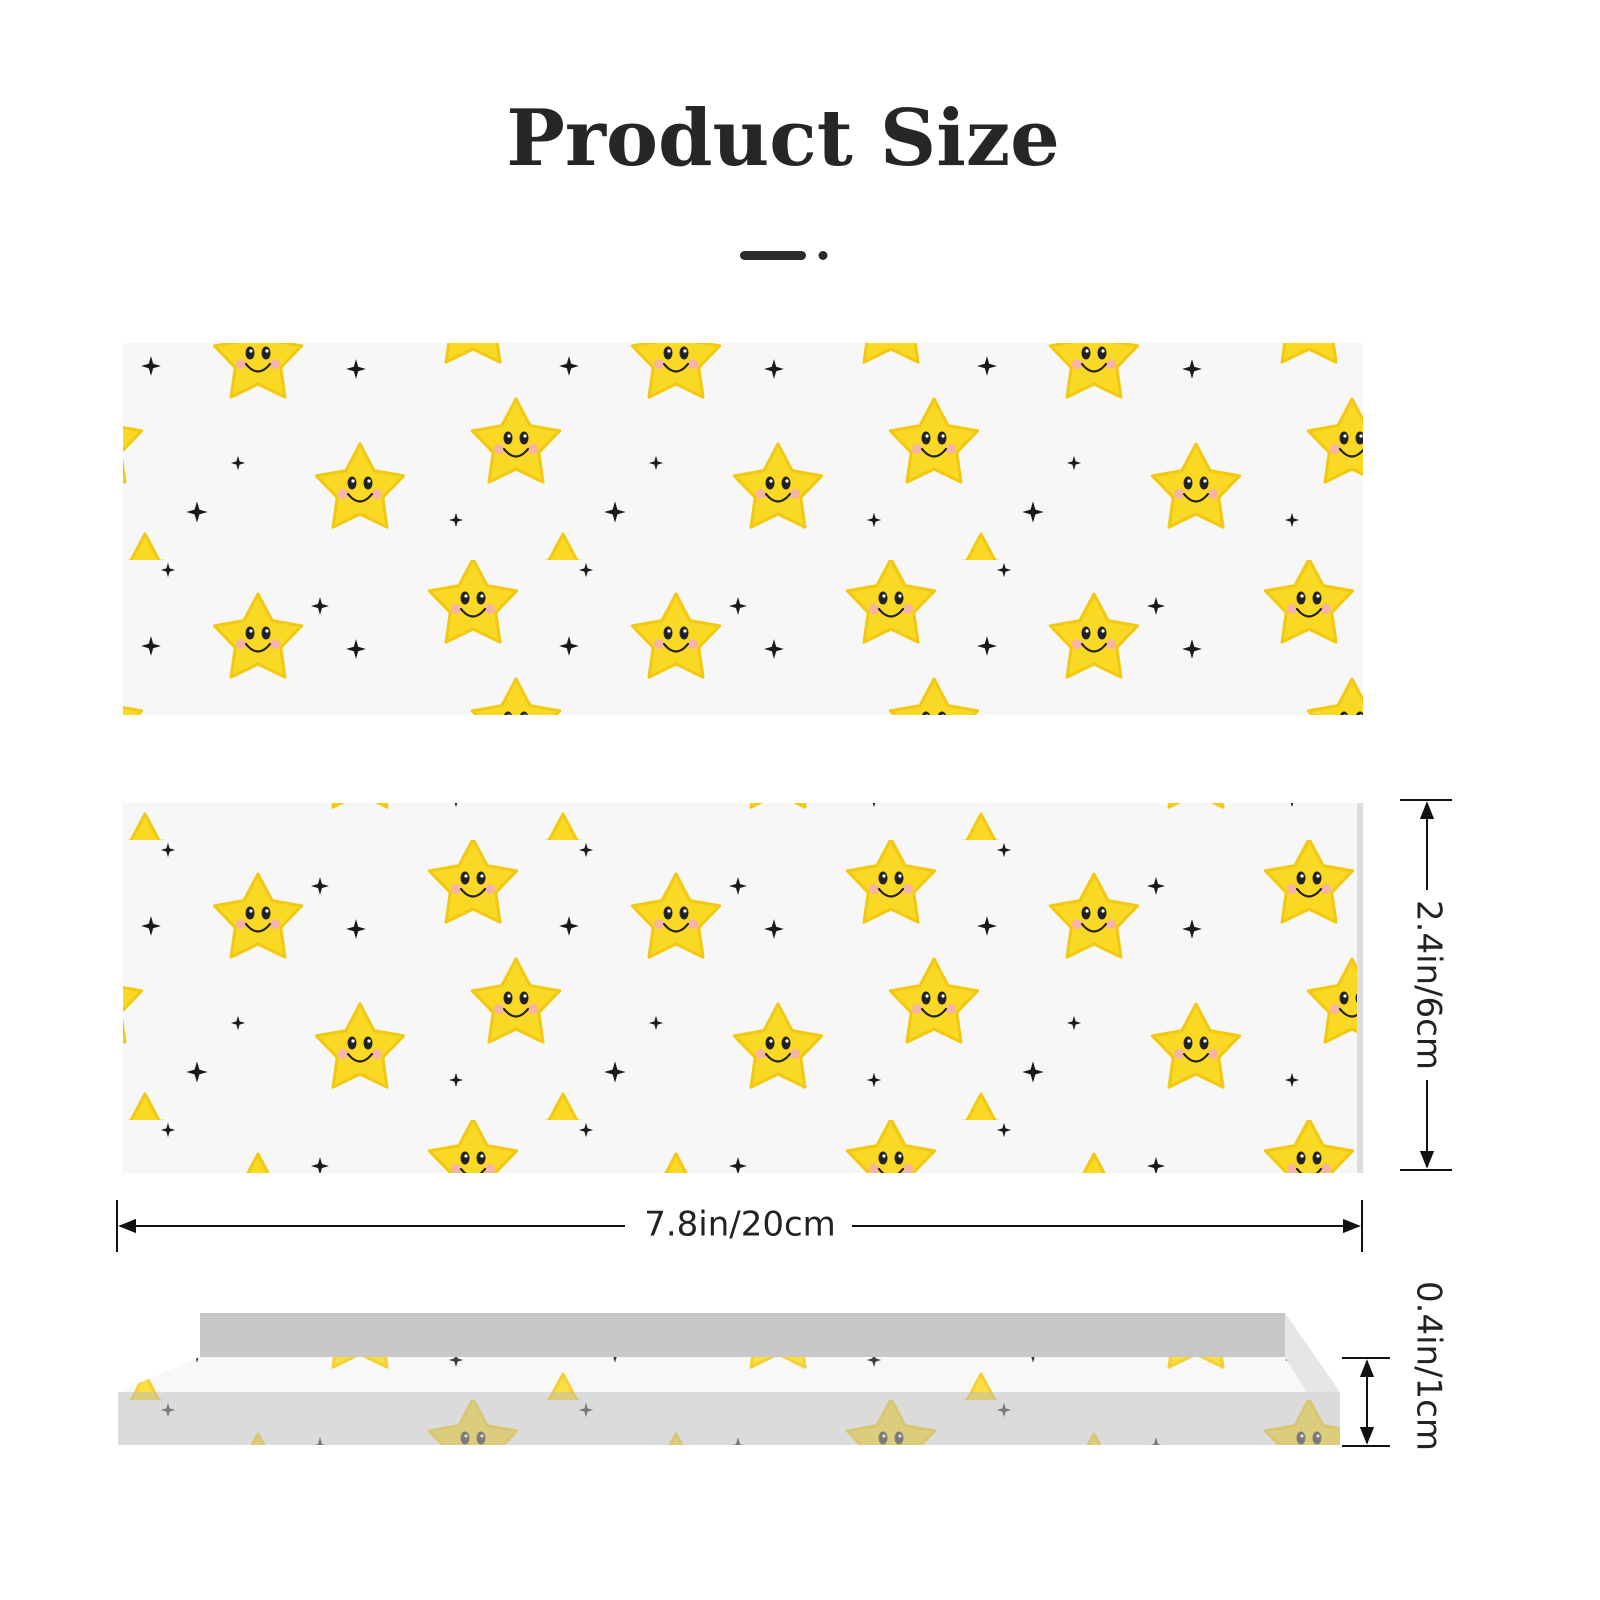  What do you see at coordinates (1429, 985) in the screenshot?
I see `height-label: 2.4in/6cm` at bounding box center [1429, 985].